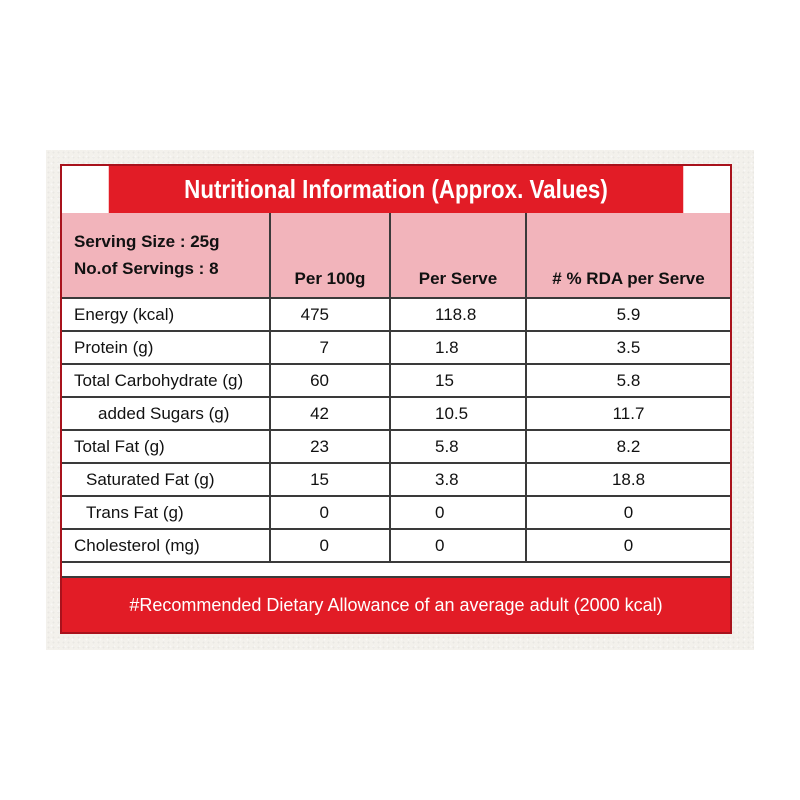 The width and height of the screenshot is (800, 800). I want to click on value-perserve: 118.8, so click(458, 314).